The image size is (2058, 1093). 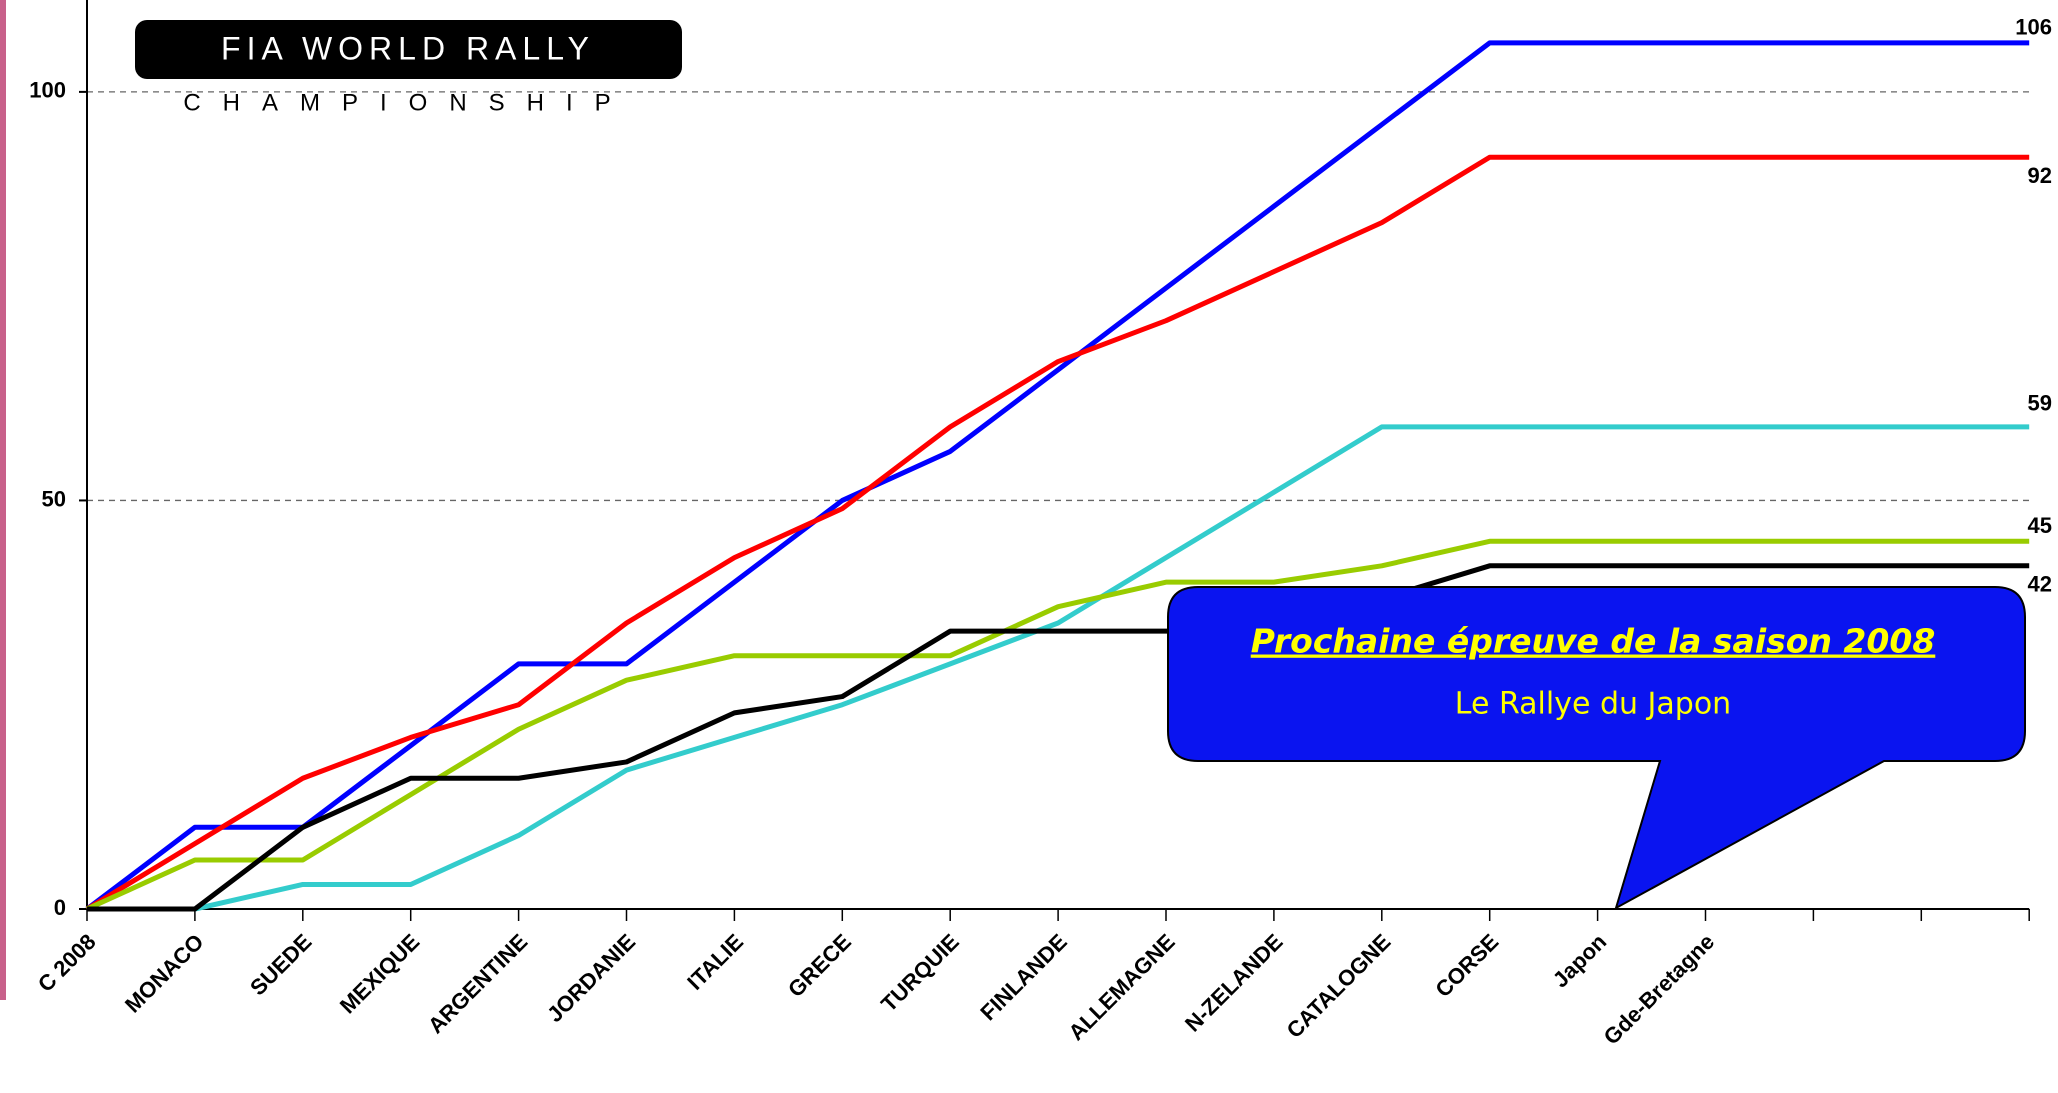 I want to click on logo-subtitle: CHAMPIONSHIP, so click(x=407, y=102).